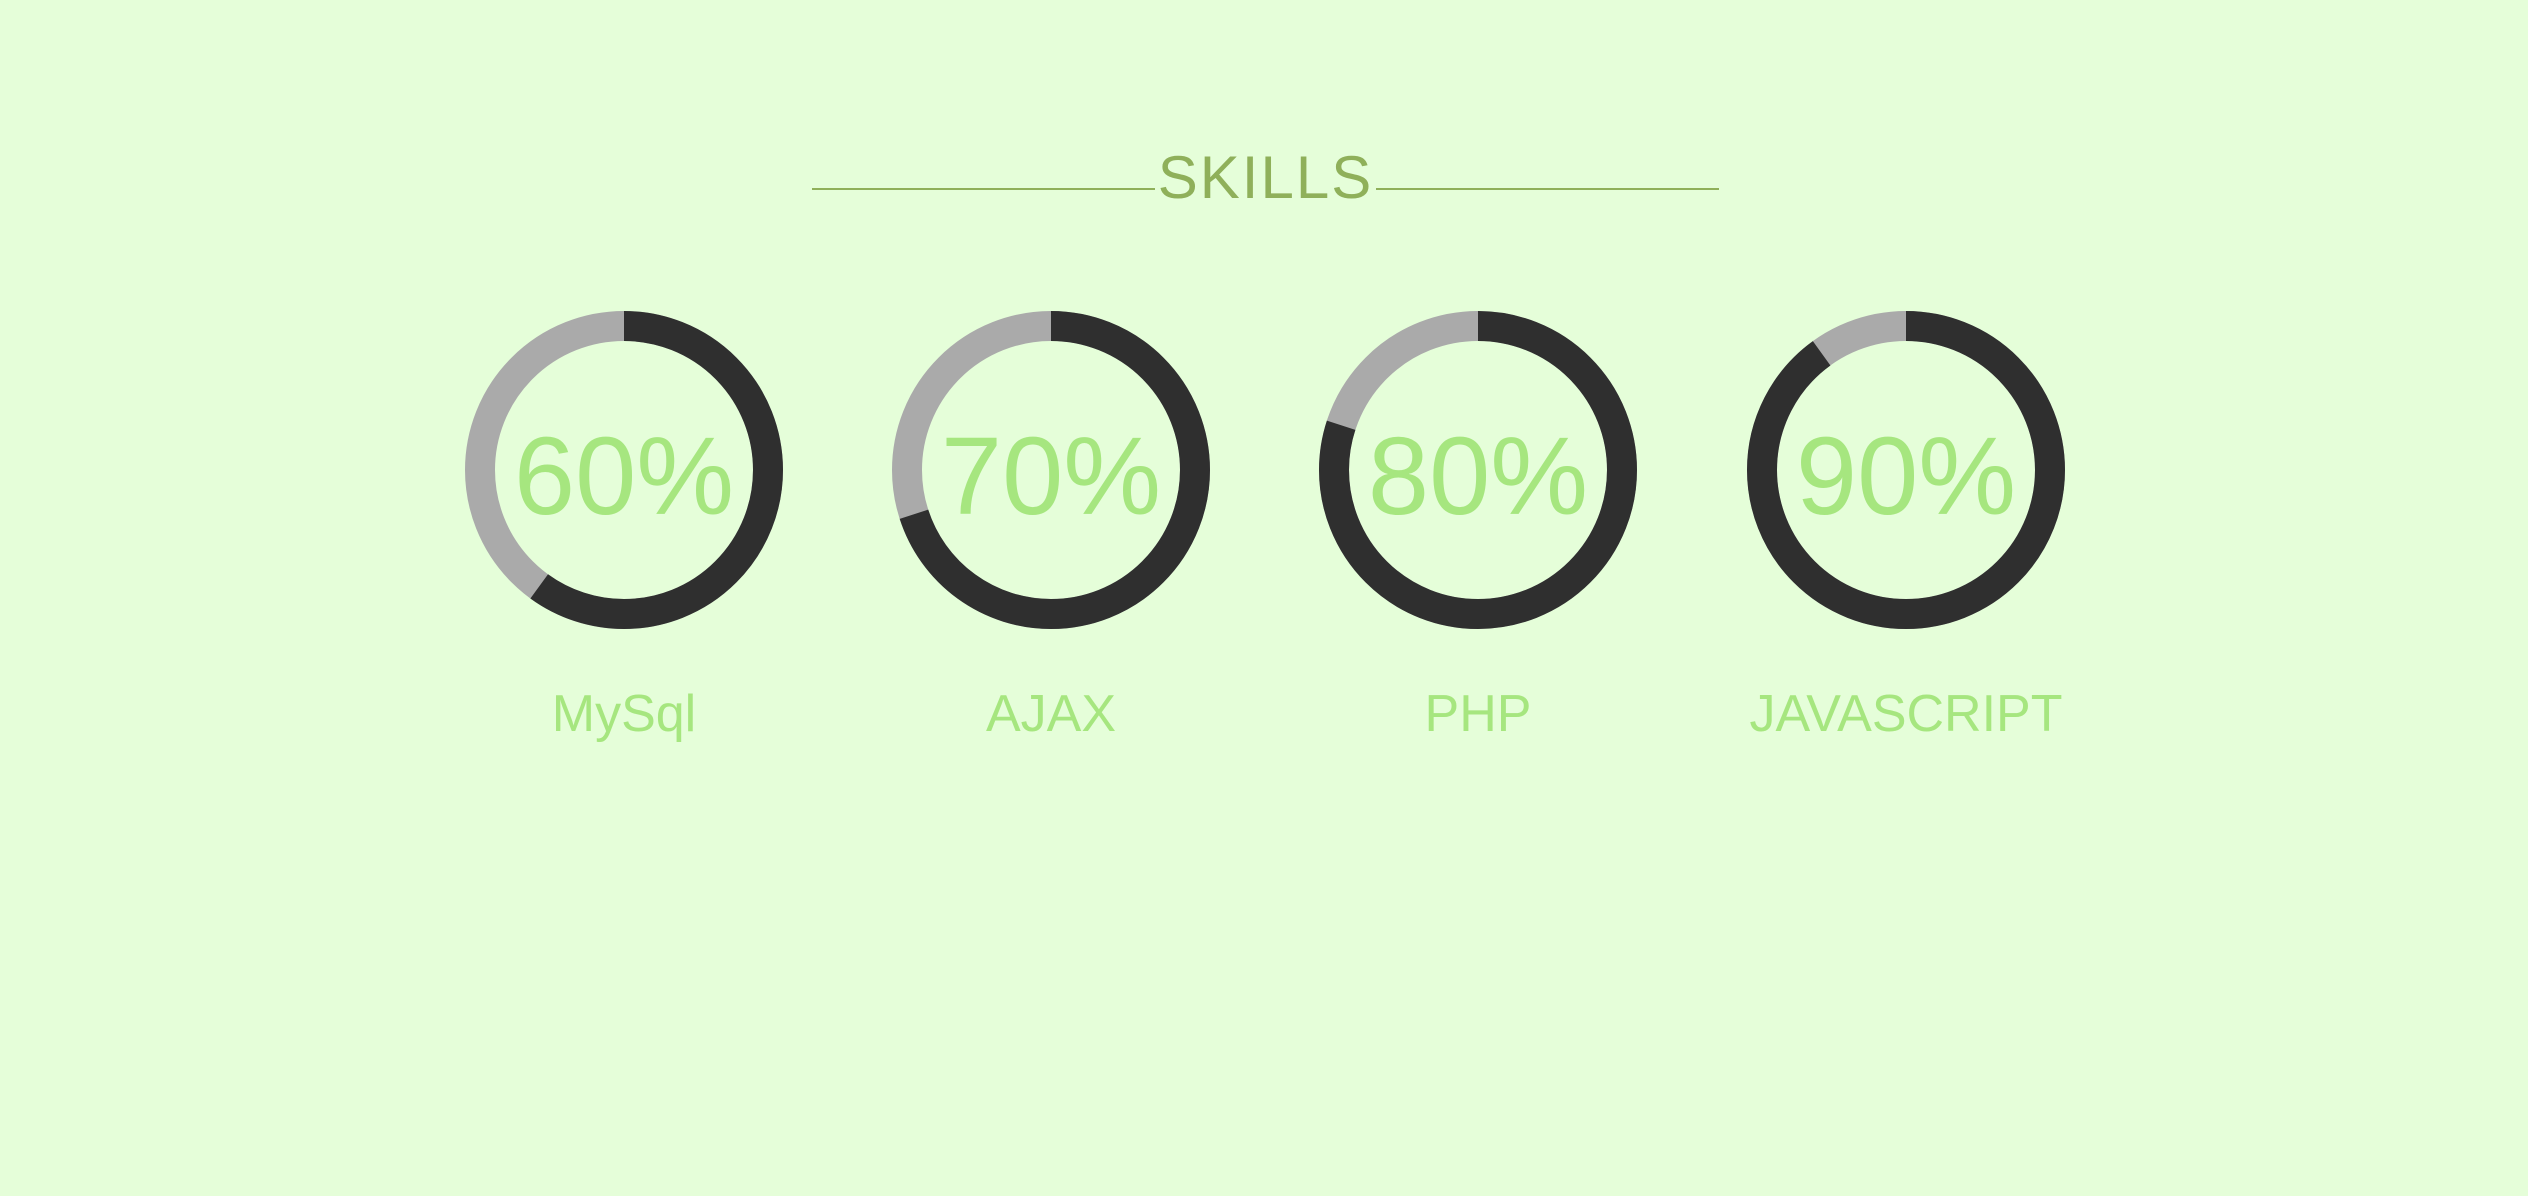 This screenshot has height=1196, width=2528. Describe the element at coordinates (1265, 177) in the screenshot. I see `section-title: SKILLS` at that location.